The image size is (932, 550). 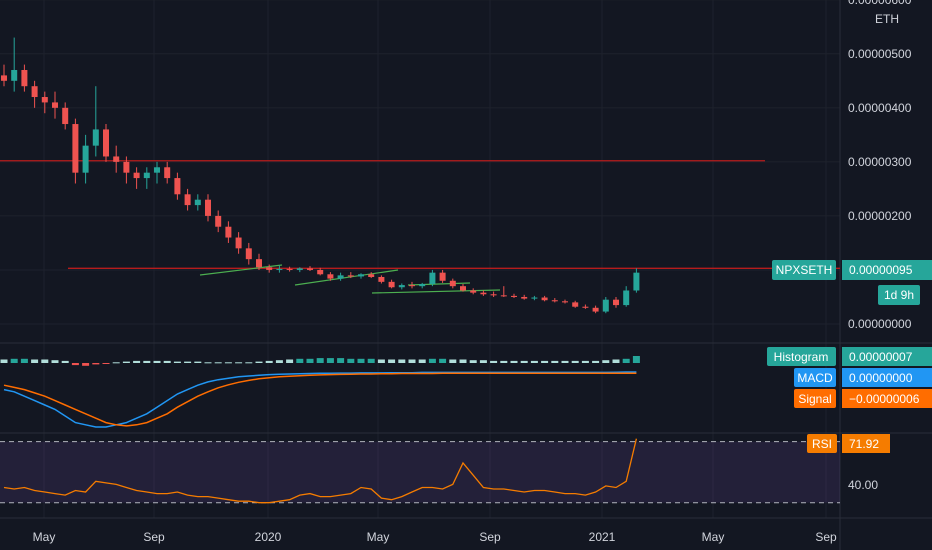 What do you see at coordinates (350, 279) in the screenshot?
I see `trend-lines` at bounding box center [350, 279].